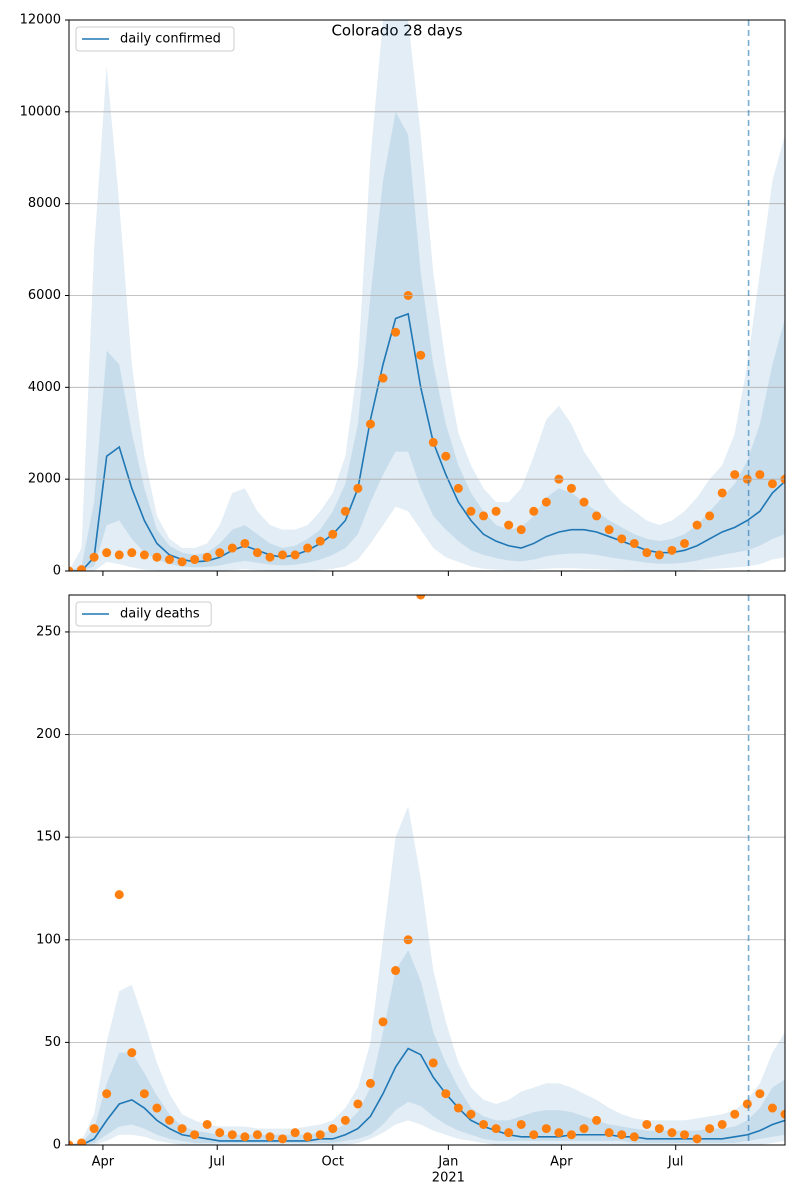 The width and height of the screenshot is (800, 1200). What do you see at coordinates (561, 1162) in the screenshot?
I see `x-tick-label: Apr` at bounding box center [561, 1162].